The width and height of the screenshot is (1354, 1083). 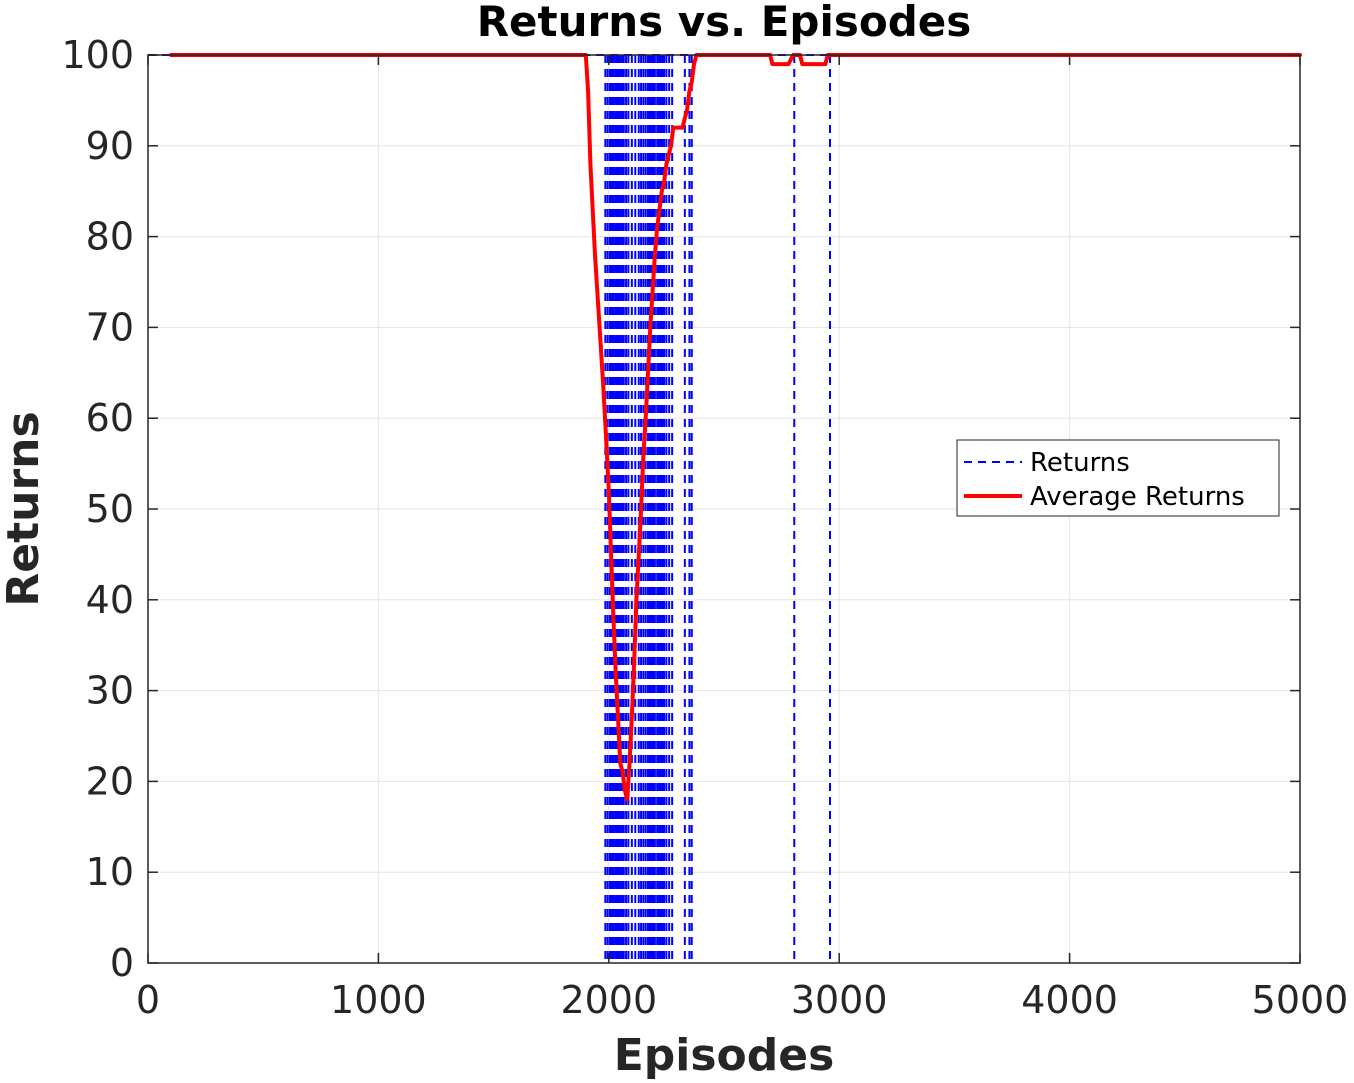 What do you see at coordinates (24, 508) in the screenshot?
I see `y-axis-title: Returns` at bounding box center [24, 508].